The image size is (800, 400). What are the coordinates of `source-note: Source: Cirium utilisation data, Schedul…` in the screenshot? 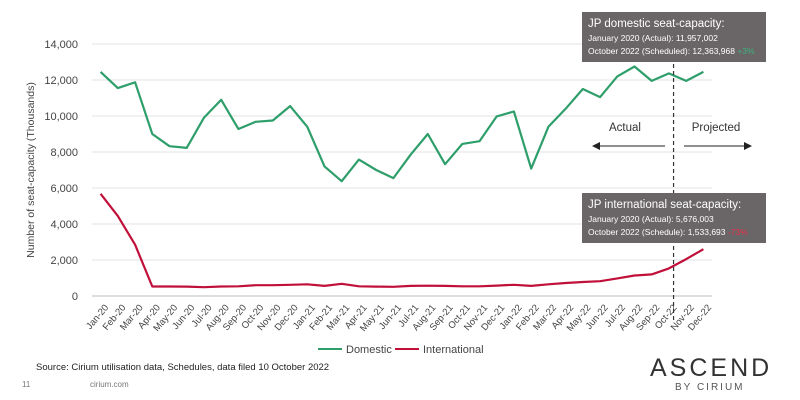 It's located at (183, 367).